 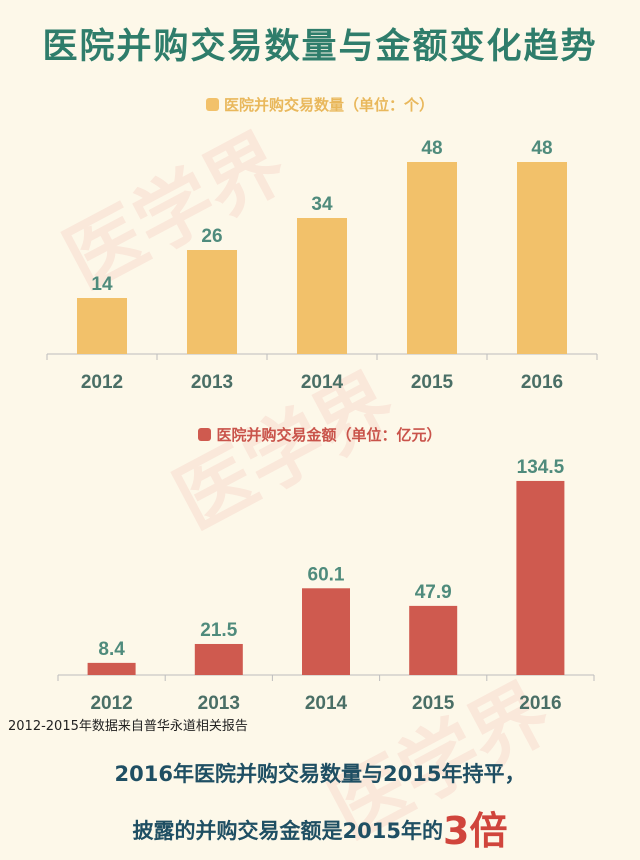 I want to click on legend-amount: 医院并购交易金额（单位：亿元）, so click(x=320, y=434).